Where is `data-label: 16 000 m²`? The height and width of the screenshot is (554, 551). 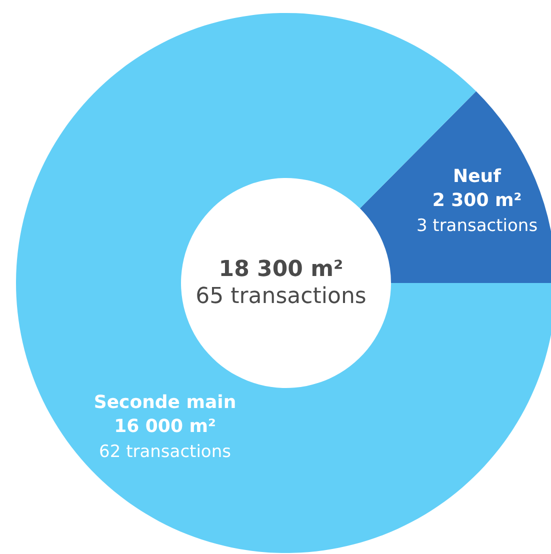 data-label: 16 000 m² is located at coordinates (165, 426).